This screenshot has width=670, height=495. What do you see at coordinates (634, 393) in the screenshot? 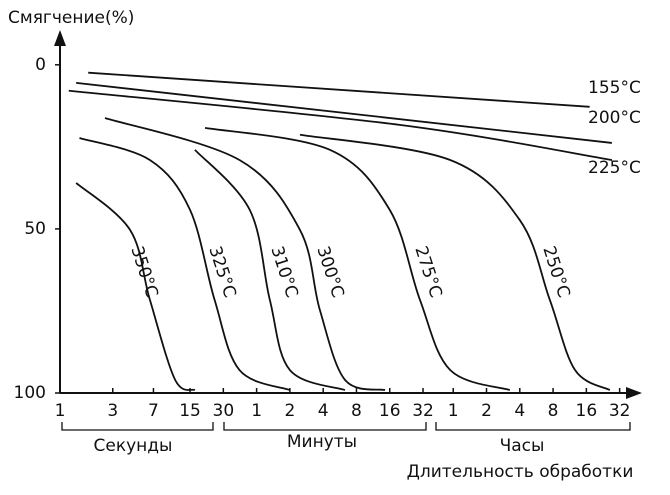
I see `x-axis-arrow` at bounding box center [634, 393].